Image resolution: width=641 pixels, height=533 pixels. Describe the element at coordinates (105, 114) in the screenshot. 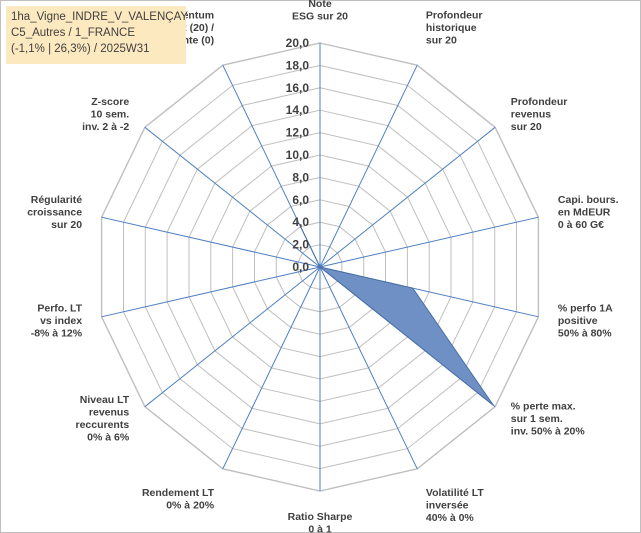

I see `axis-label: Z-score 10 sem. inv. 2 à -2` at that location.